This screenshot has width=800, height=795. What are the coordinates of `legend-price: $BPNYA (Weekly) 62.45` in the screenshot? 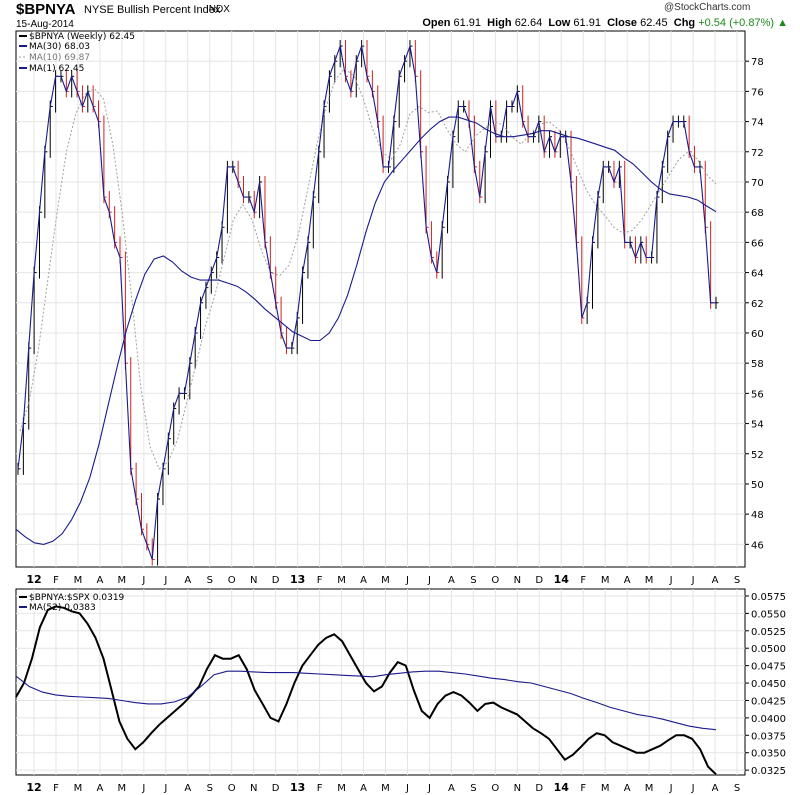 It's located at (82, 37).